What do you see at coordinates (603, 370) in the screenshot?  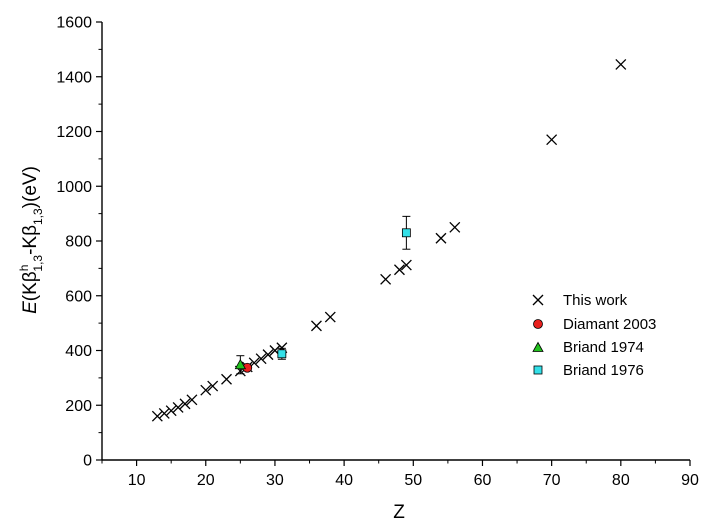 I see `legend-label-briand-1976: Briand 1976` at bounding box center [603, 370].